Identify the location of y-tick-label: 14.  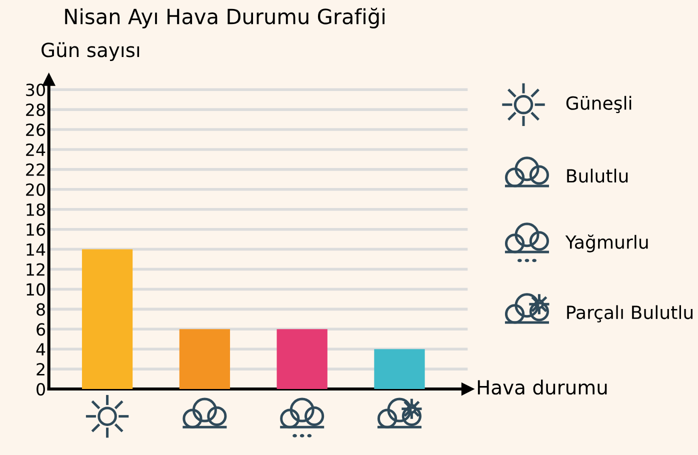
(36, 249).